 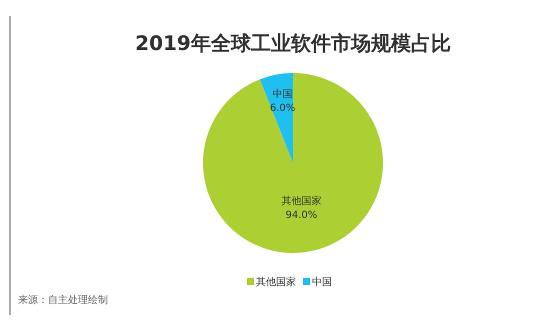 I want to click on slice-label: 中国, so click(x=282, y=94).